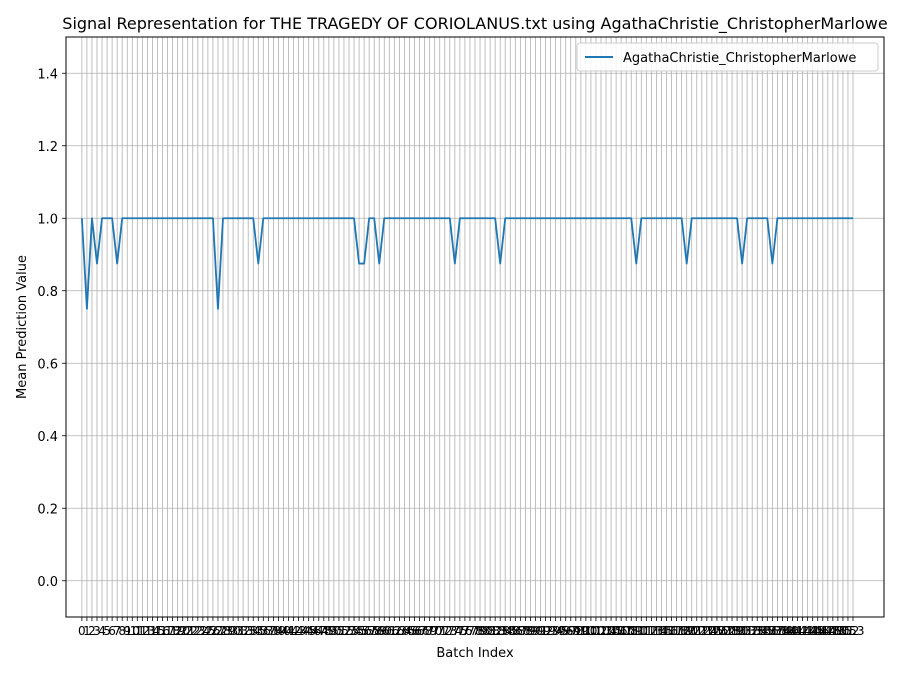 This screenshot has width=900, height=675. I want to click on x-tick-label: 67, so click(419, 631).